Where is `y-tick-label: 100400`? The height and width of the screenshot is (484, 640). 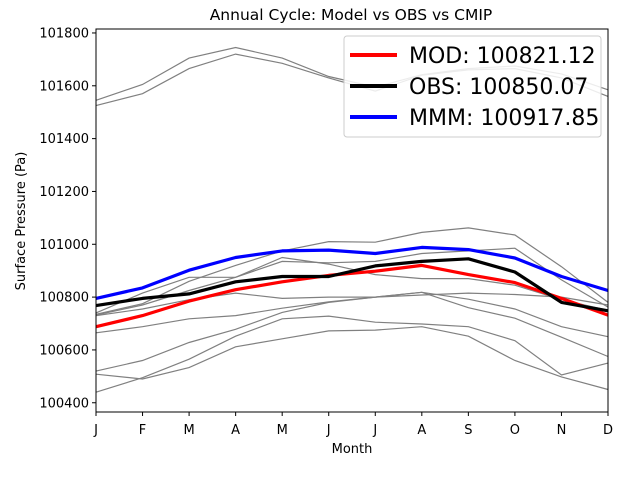 y-tick-label: 100400 is located at coordinates (64, 403).